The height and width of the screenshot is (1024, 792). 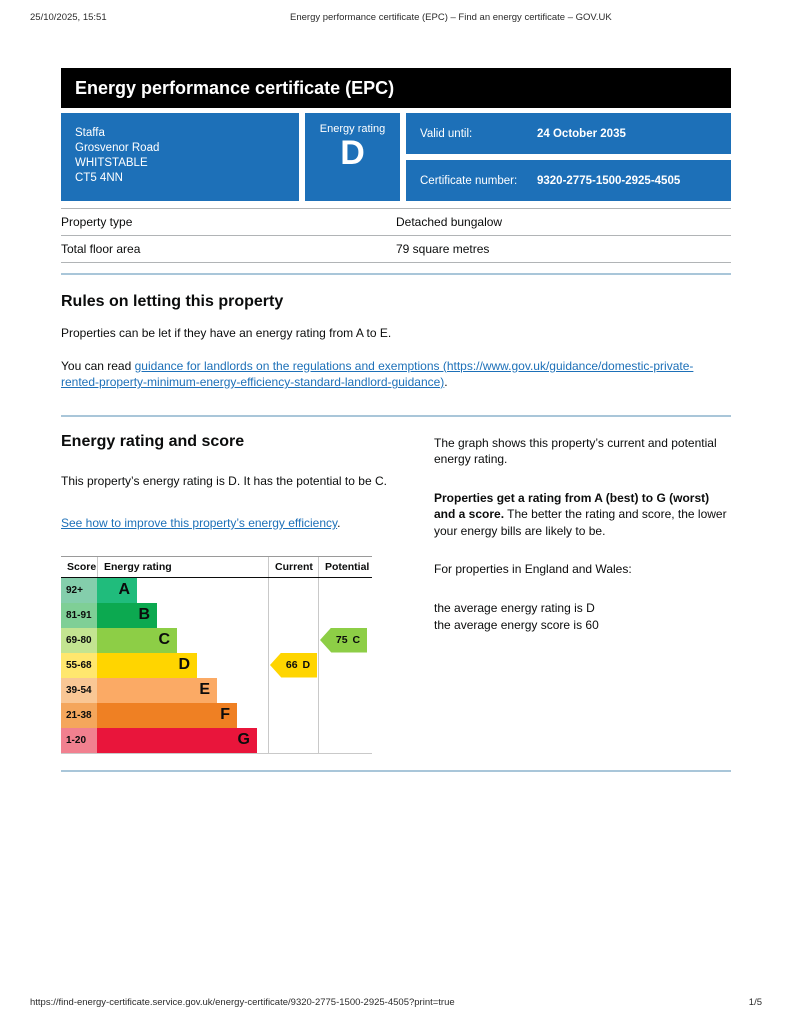 I want to click on address-line: Staffa, so click(x=90, y=133).